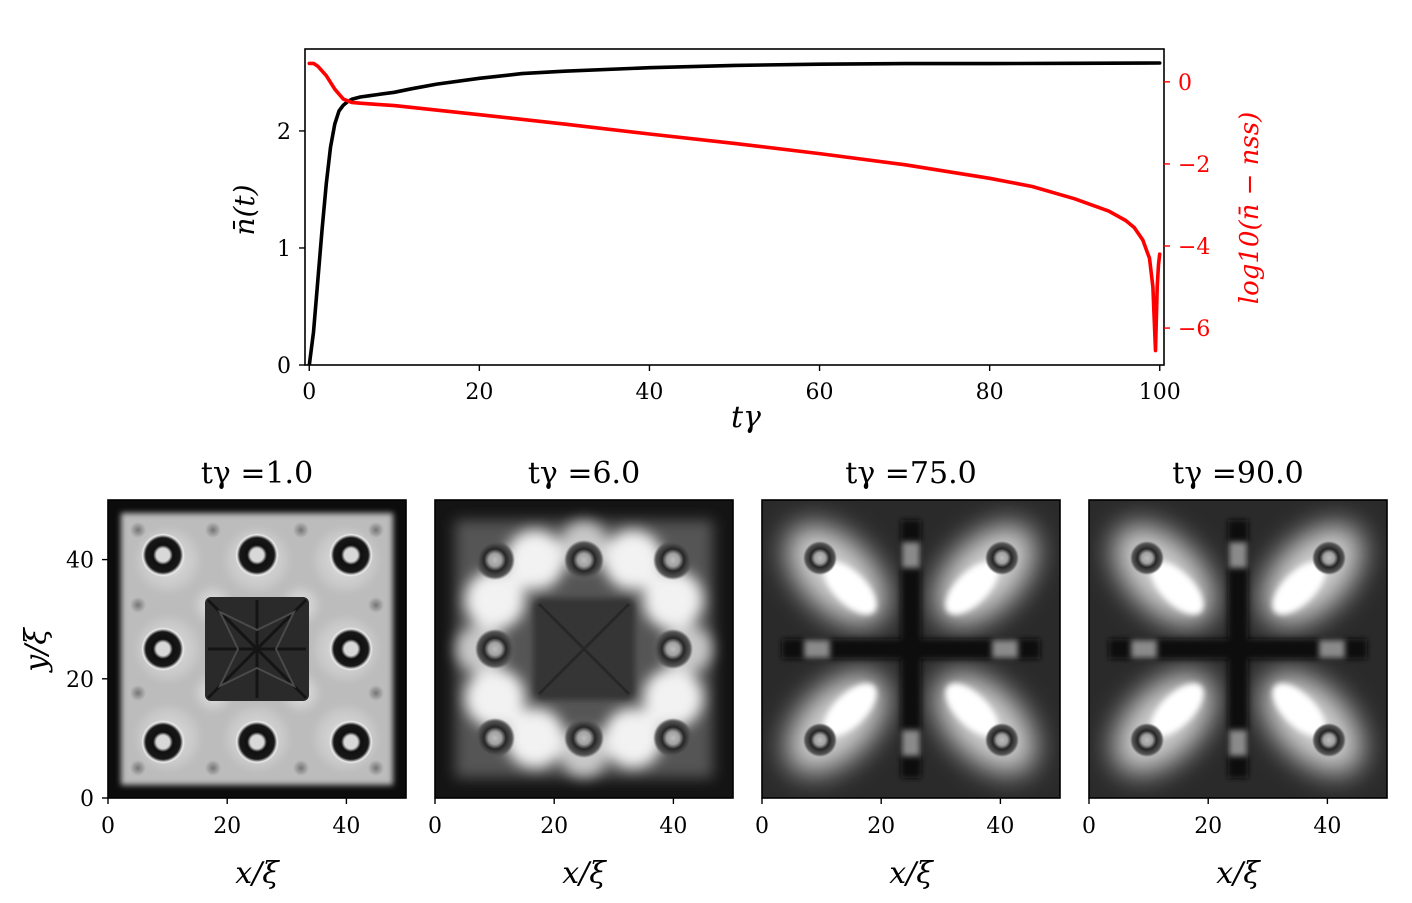 The image size is (1412, 903). What do you see at coordinates (284, 366) in the screenshot?
I see `left-y-tick-label: 0` at bounding box center [284, 366].